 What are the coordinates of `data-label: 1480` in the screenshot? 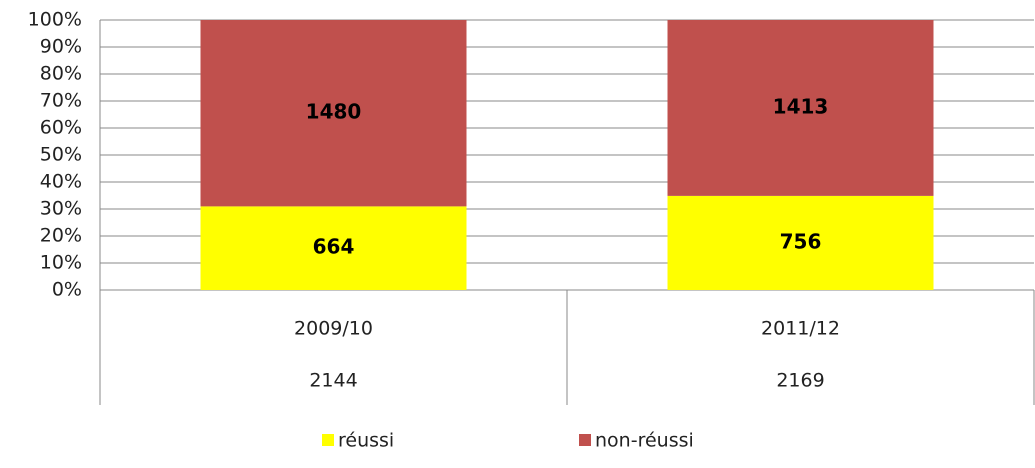 It's located at (334, 112).